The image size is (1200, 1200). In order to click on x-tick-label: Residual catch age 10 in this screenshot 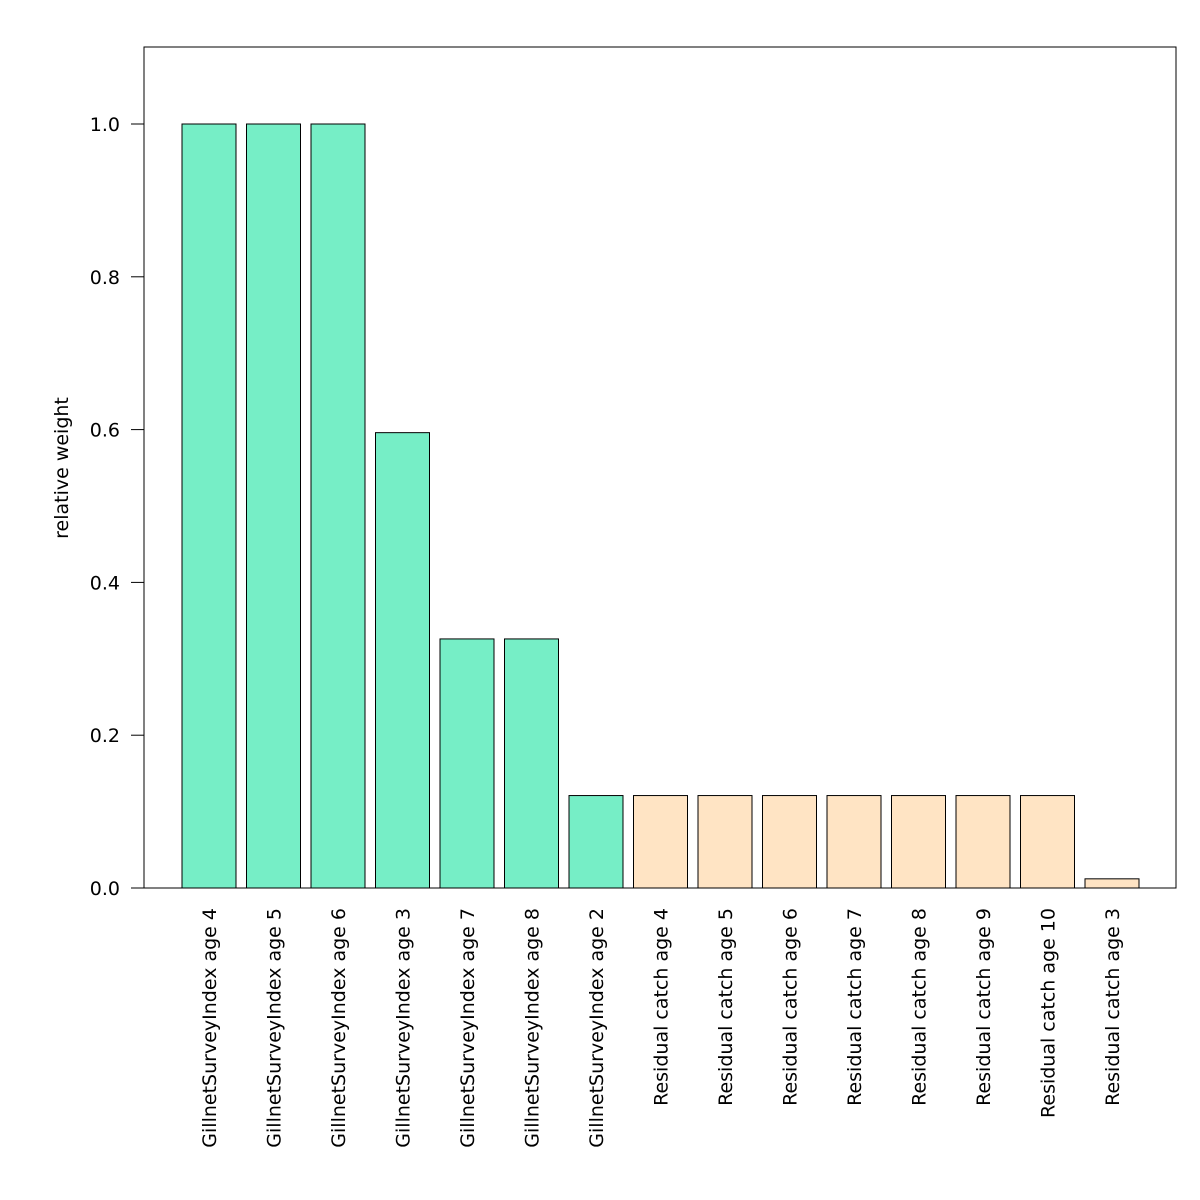, I will do `click(1049, 1013)`.